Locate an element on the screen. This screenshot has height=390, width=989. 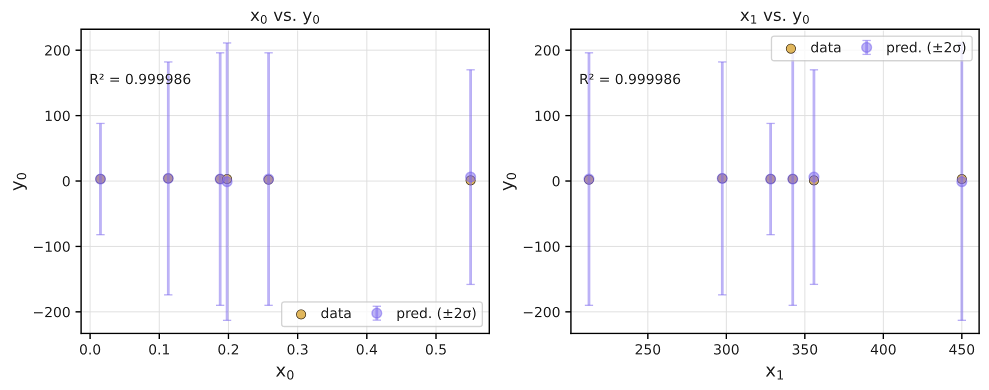
x-tick-label: 300 is located at coordinates (726, 349).